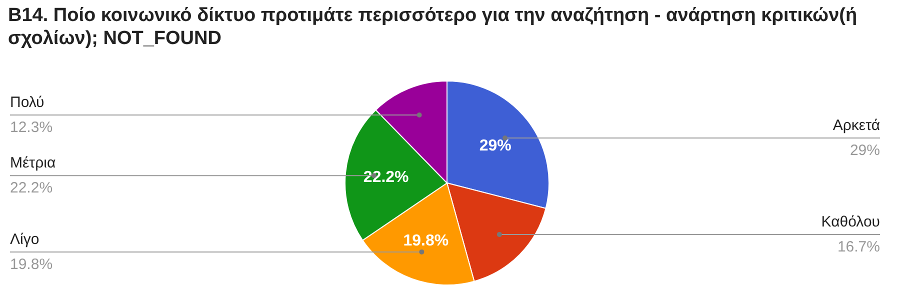 Image resolution: width=899 pixels, height=295 pixels. Describe the element at coordinates (858, 247) in the screenshot. I see `text: 16.7%` at that location.